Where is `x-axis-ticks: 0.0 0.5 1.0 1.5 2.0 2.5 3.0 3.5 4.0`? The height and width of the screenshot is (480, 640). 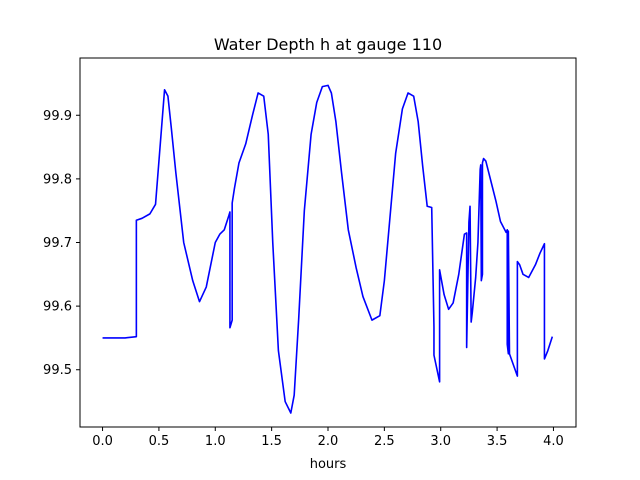 x-axis-ticks: 0.0 0.5 1.0 1.5 2.0 2.5 3.0 3.5 4.0 is located at coordinates (328, 438).